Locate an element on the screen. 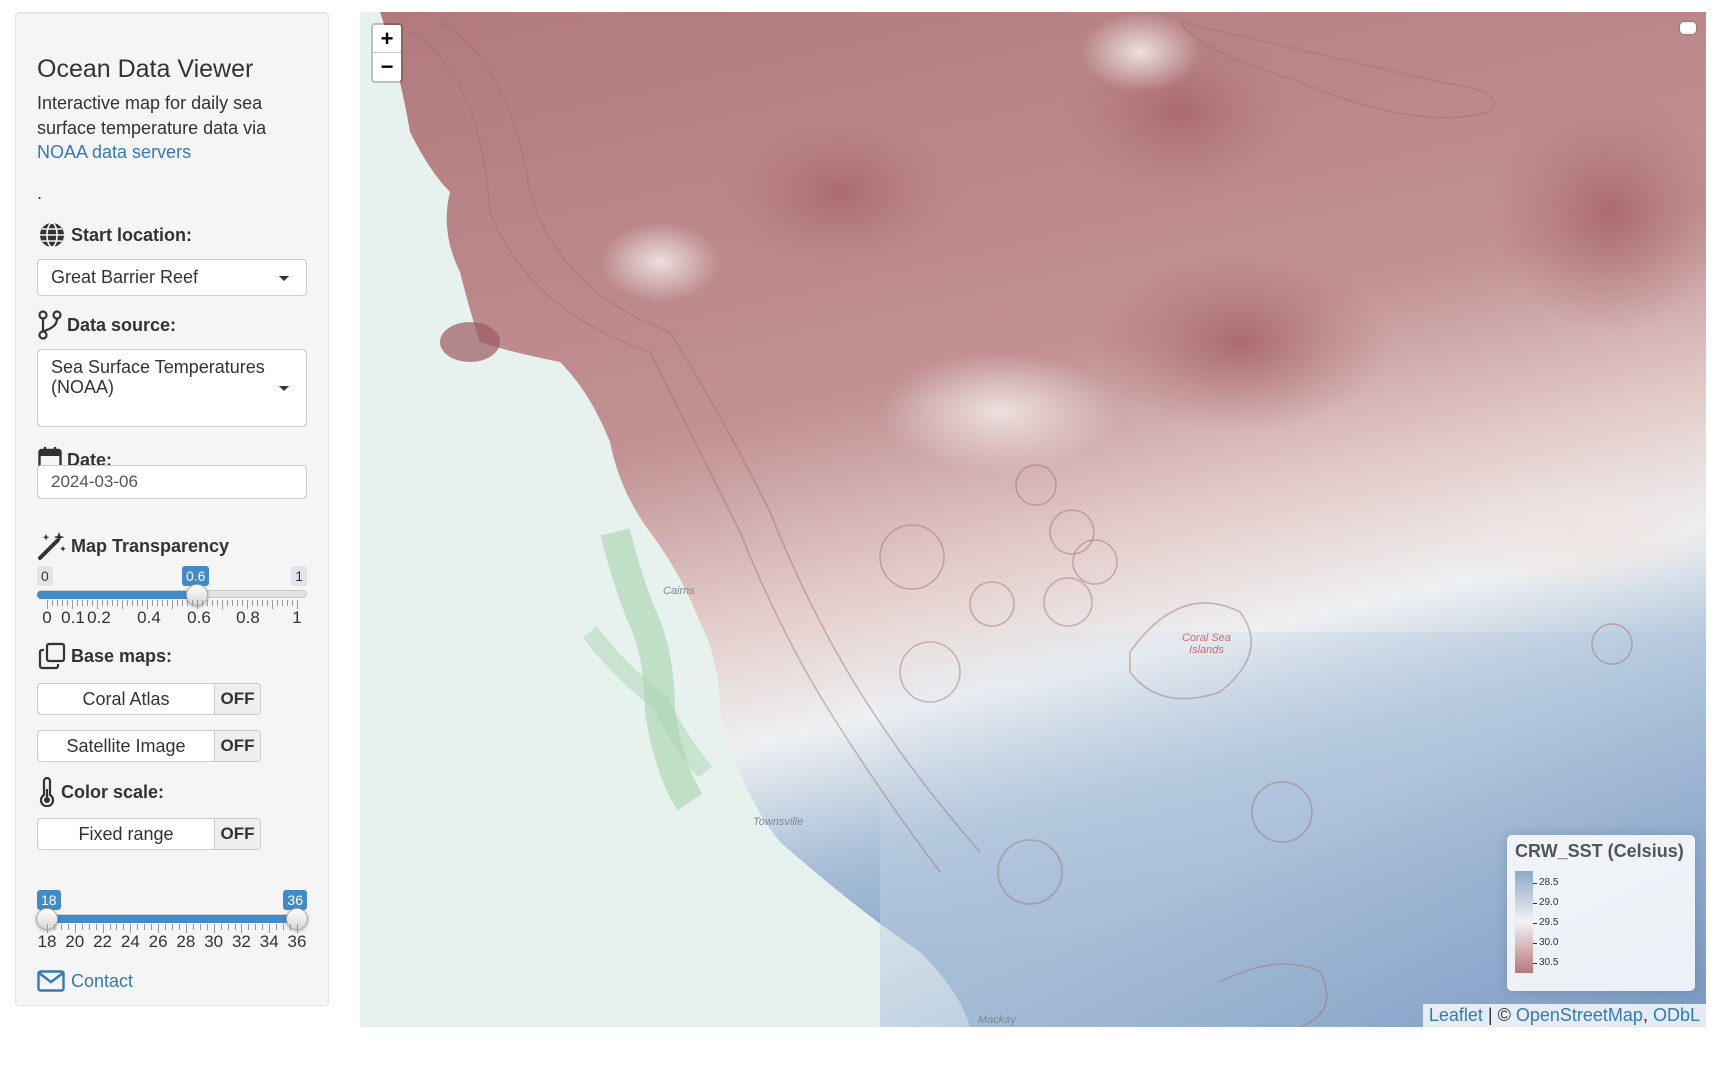 Image resolution: width=1716 pixels, height=1072 pixels. slider-value-badge: 0.6 is located at coordinates (196, 576).